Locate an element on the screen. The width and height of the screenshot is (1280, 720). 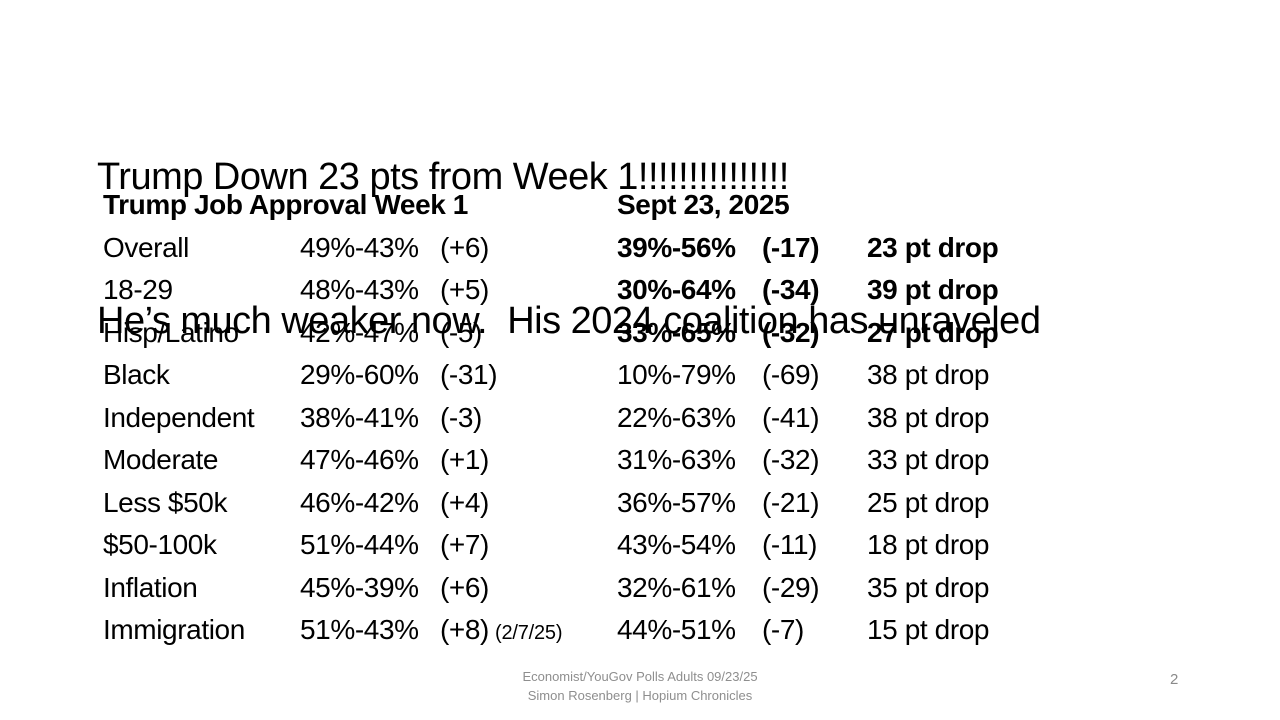
sept23-approval: 39%-56% is located at coordinates (676, 247).